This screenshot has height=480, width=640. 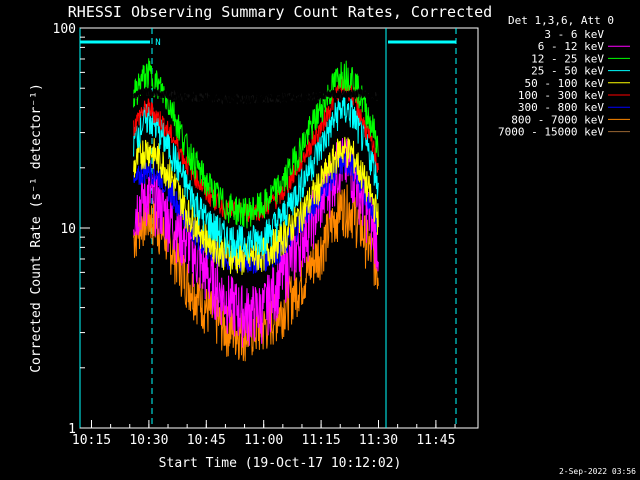 What do you see at coordinates (64, 29) in the screenshot?
I see `y-tick-label: 100` at bounding box center [64, 29].